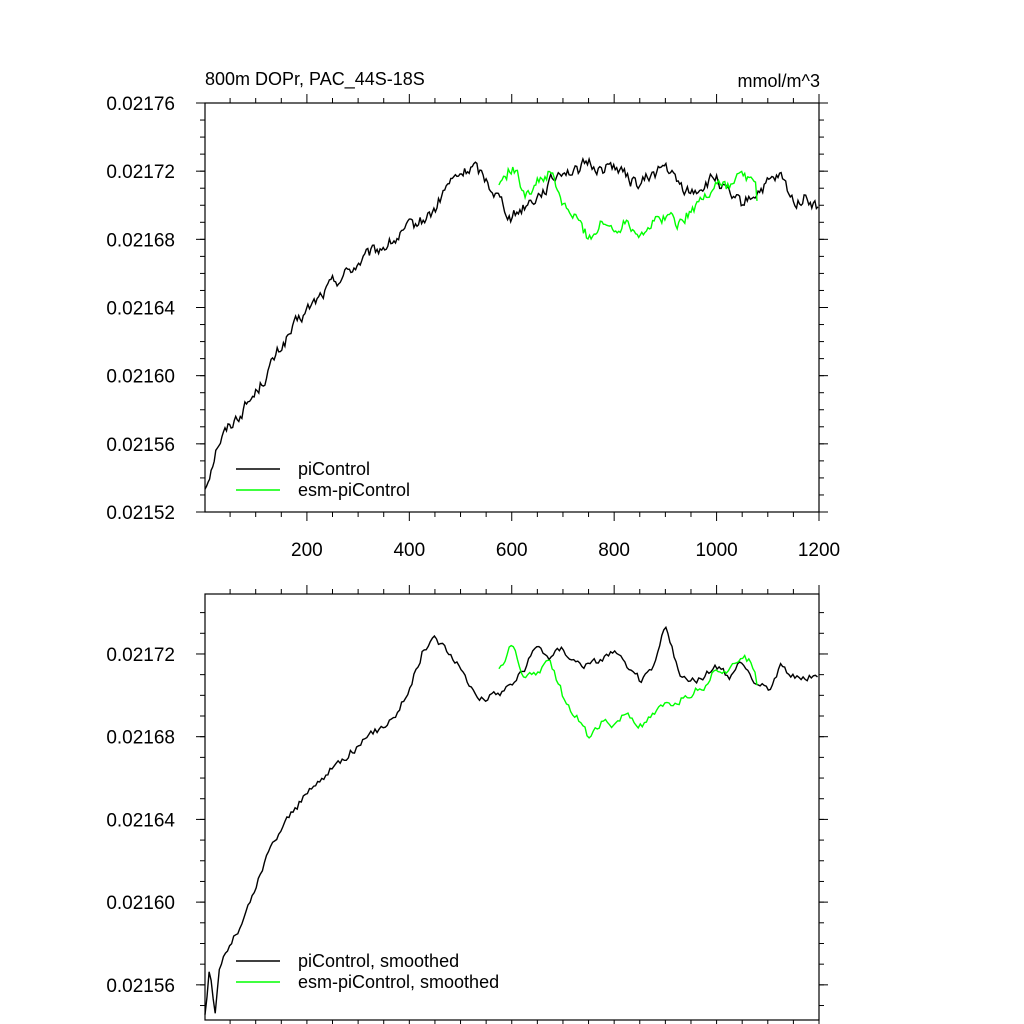 The width and height of the screenshot is (1024, 1024). Describe the element at coordinates (307, 550) in the screenshot. I see `x-tick-label: 200` at that location.